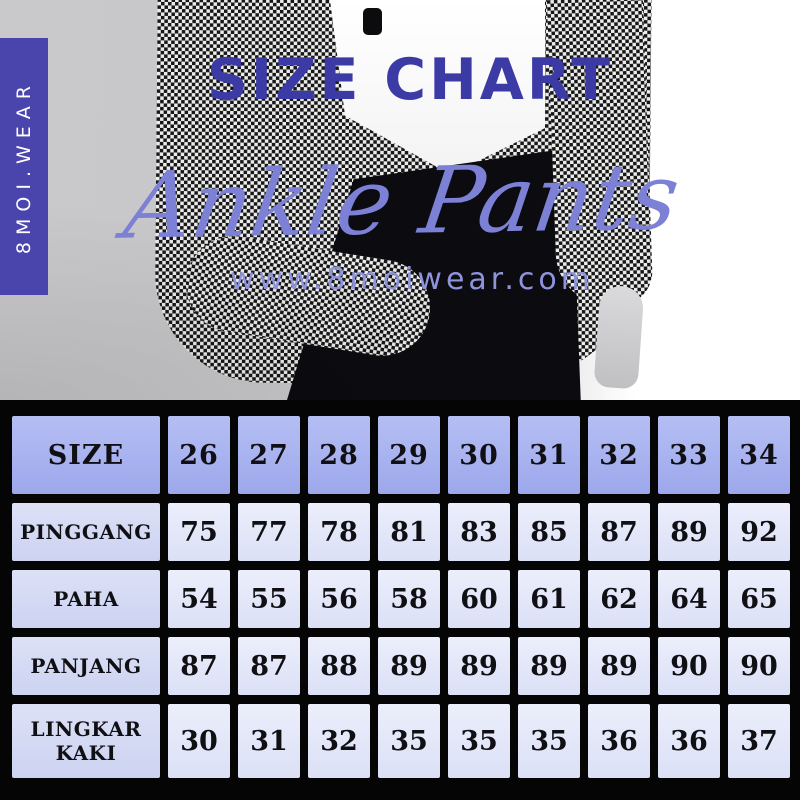 This screenshot has width=800, height=800. Describe the element at coordinates (549, 532) in the screenshot. I see `size-value-cell: 85` at that location.